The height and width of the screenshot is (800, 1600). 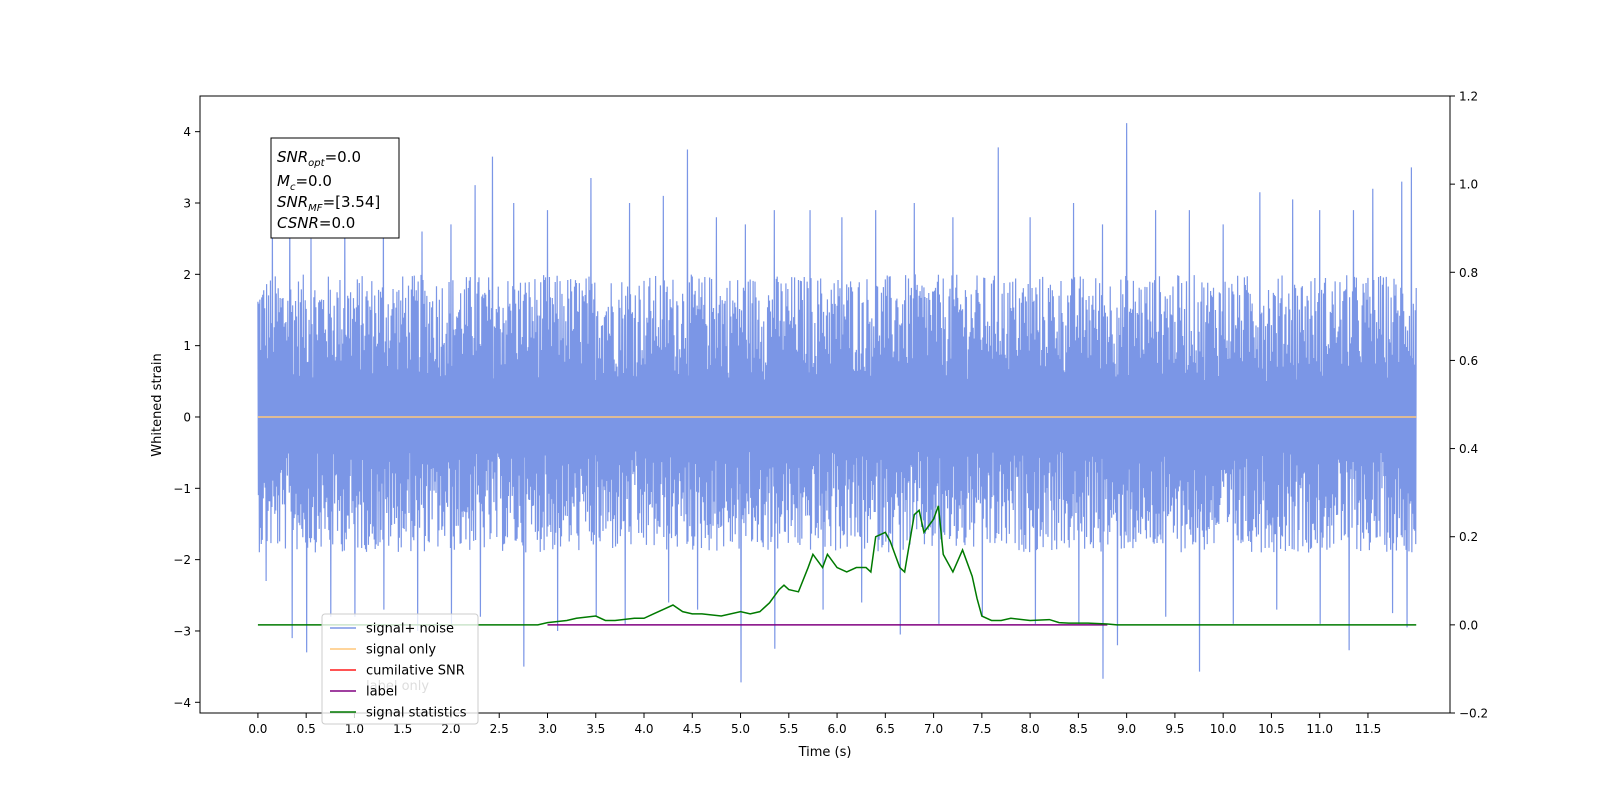 I want to click on y-right-tick-label: 0.2, so click(x=1468, y=537).